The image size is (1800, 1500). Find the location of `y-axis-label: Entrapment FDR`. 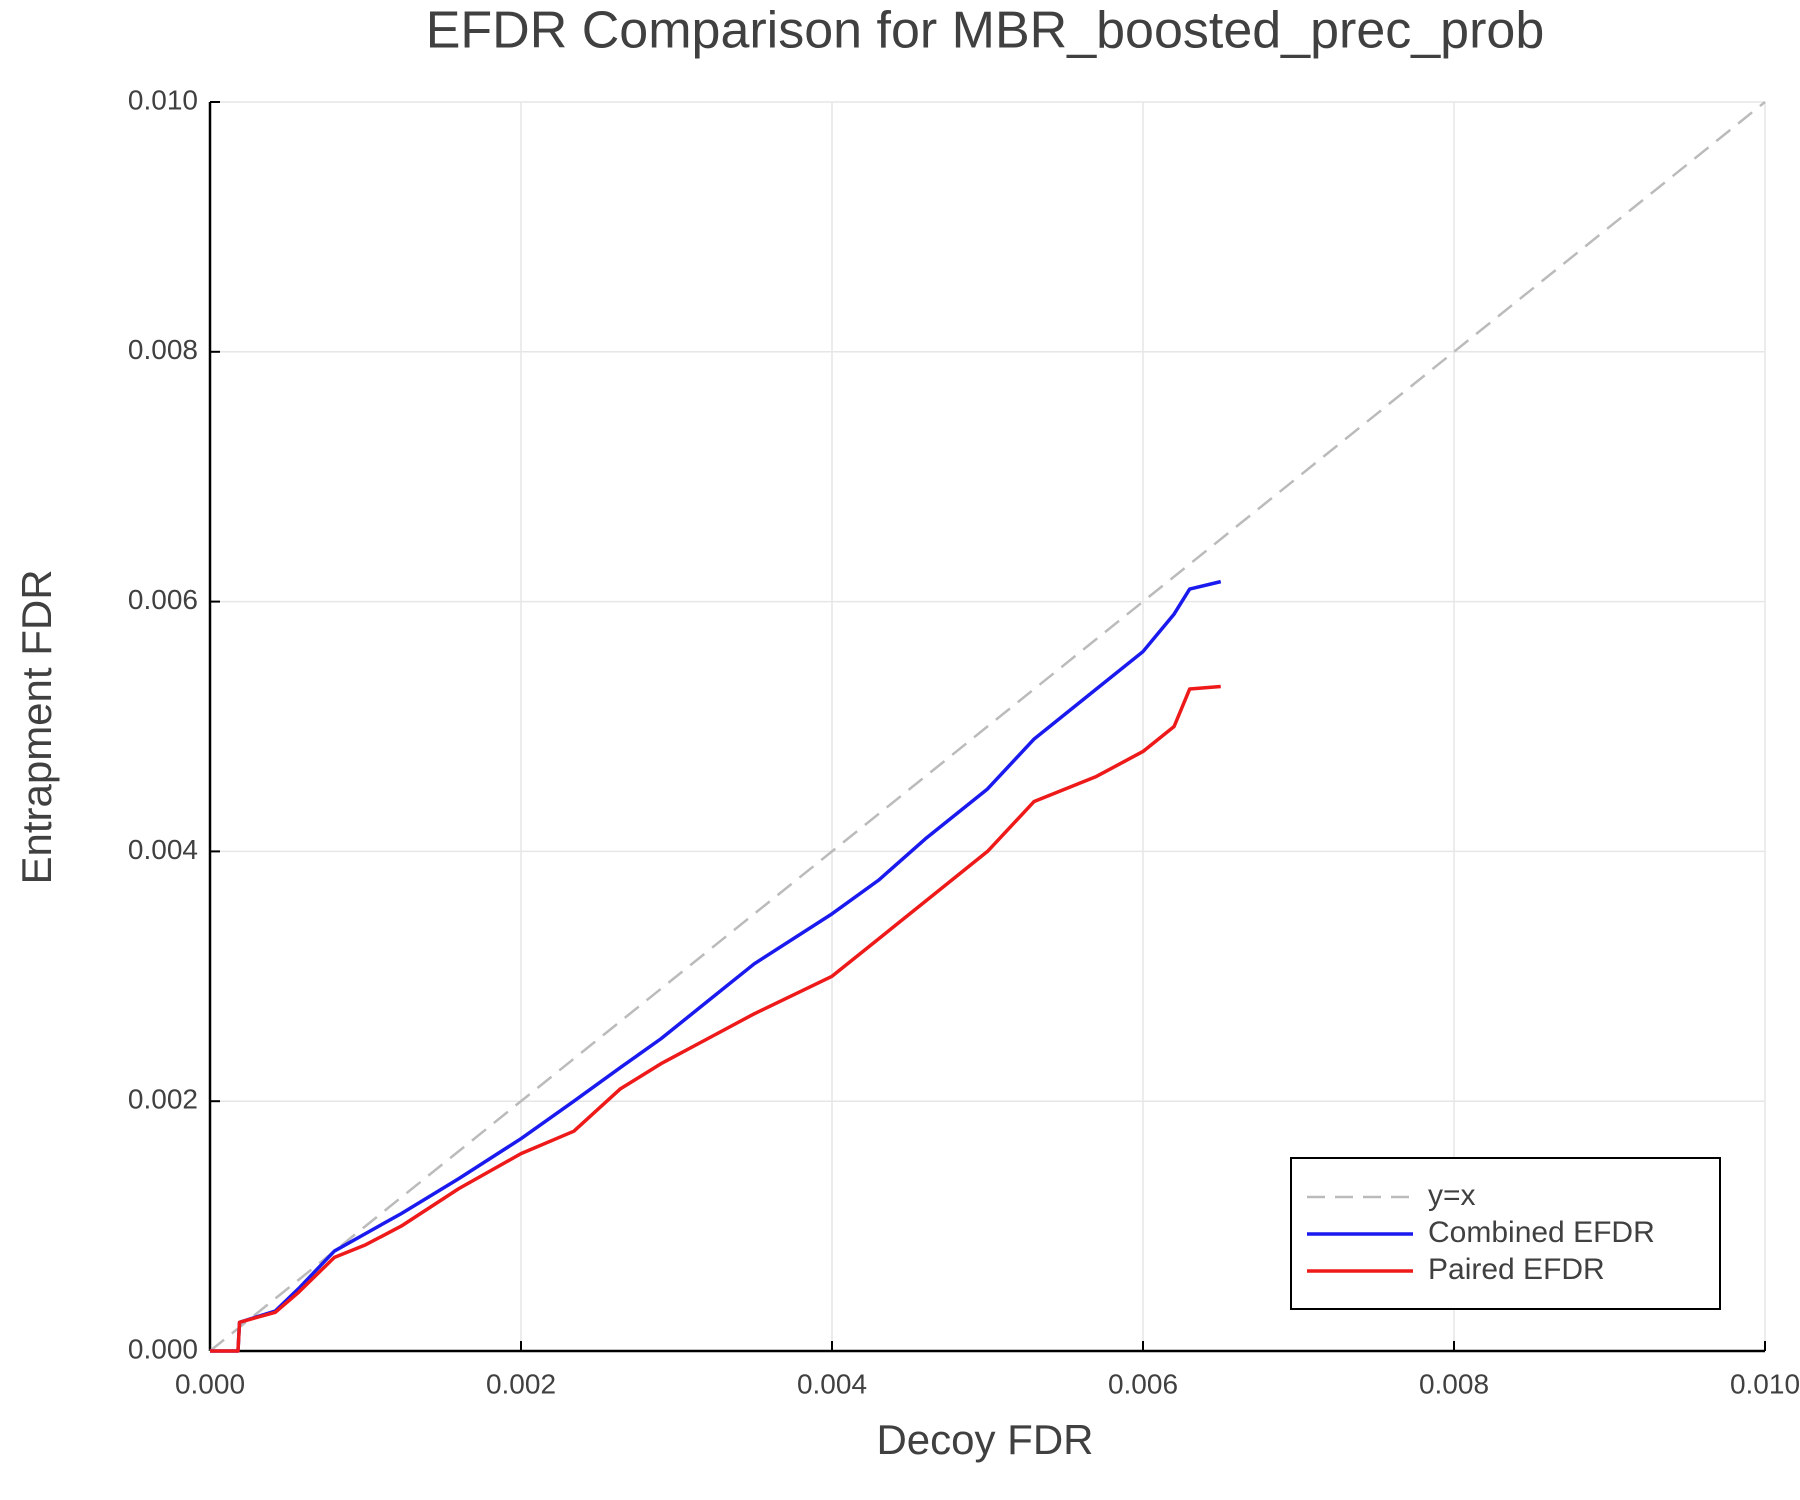

y-axis-label: Entrapment FDR is located at coordinates (36, 726).